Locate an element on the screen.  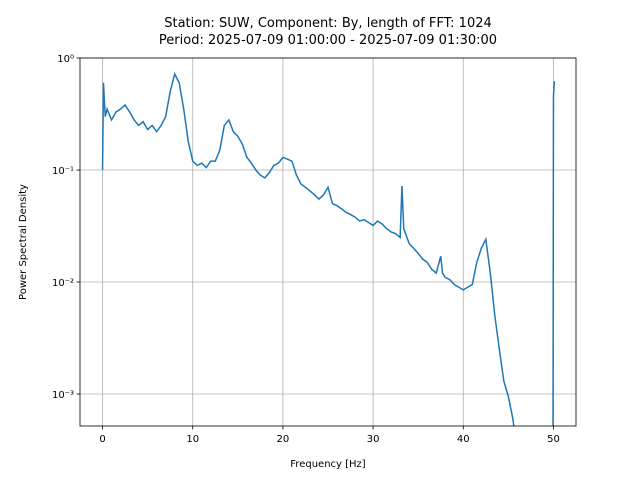
x-tick-label: 50 is located at coordinates (553, 439).